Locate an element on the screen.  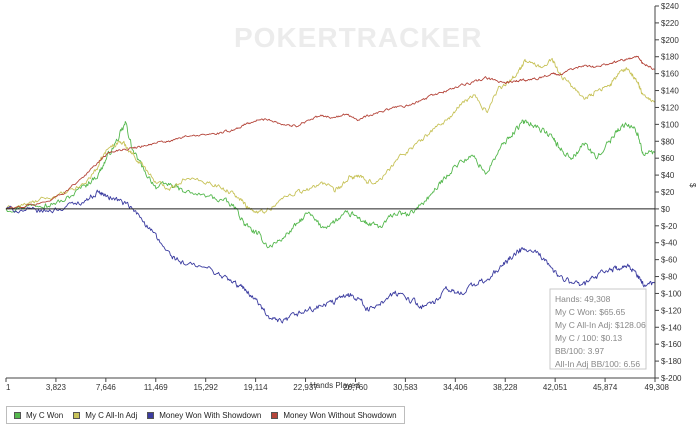
y-tick-label: $0 is located at coordinates (665, 209).